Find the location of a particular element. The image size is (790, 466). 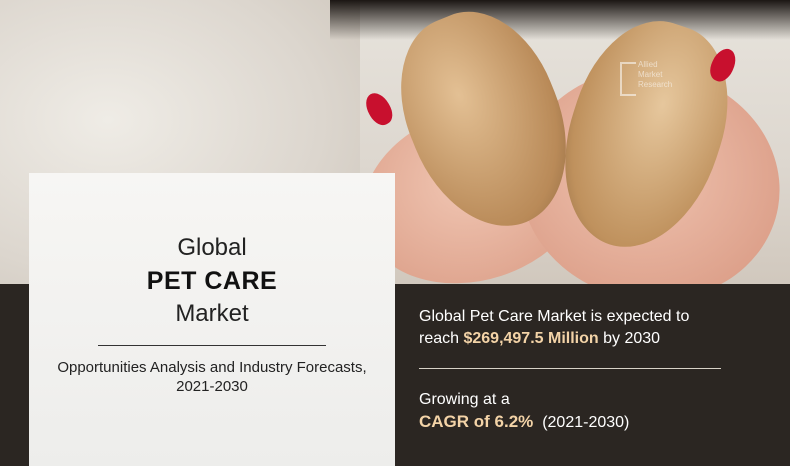

cagr-value: CAGR of 6.2% is located at coordinates (476, 421).